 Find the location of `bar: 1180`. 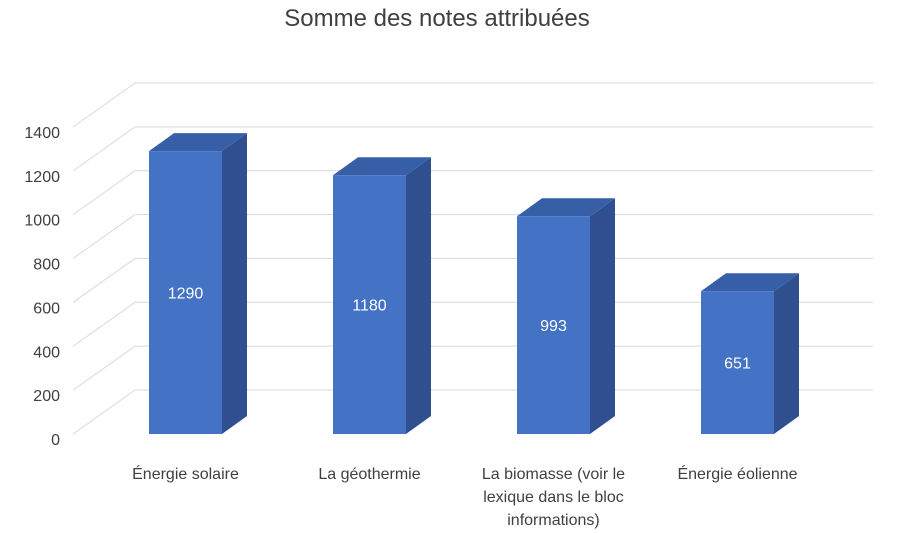

bar: 1180 is located at coordinates (382, 295).